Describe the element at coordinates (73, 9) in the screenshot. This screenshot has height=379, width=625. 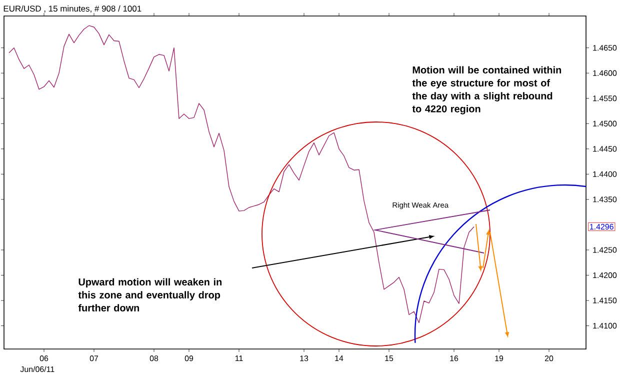
I see `chart-title: EUR/USD , 15 minutes, # 908 / 1001` at that location.